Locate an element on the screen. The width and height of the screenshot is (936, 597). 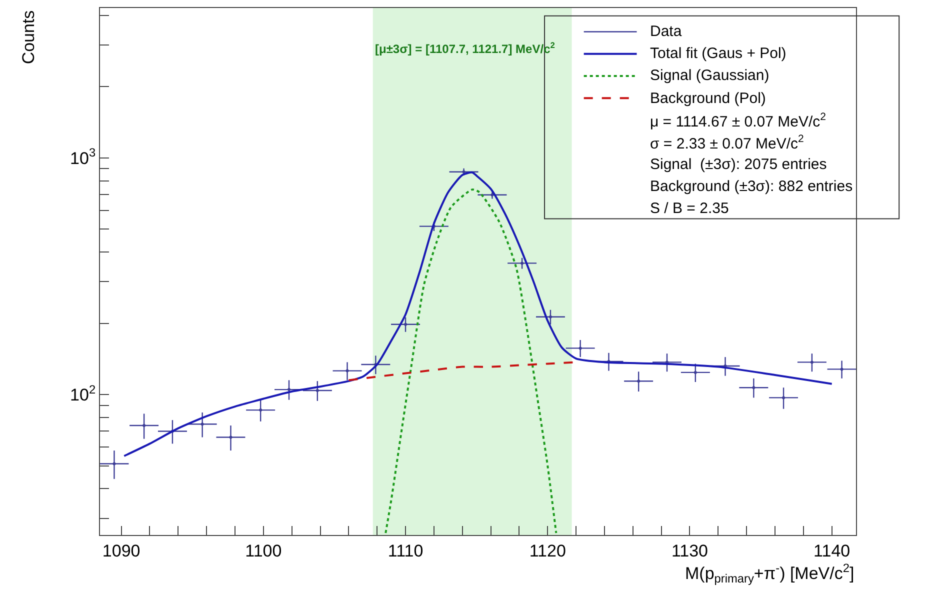
y-axis-title: Counts is located at coordinates (28, 37).